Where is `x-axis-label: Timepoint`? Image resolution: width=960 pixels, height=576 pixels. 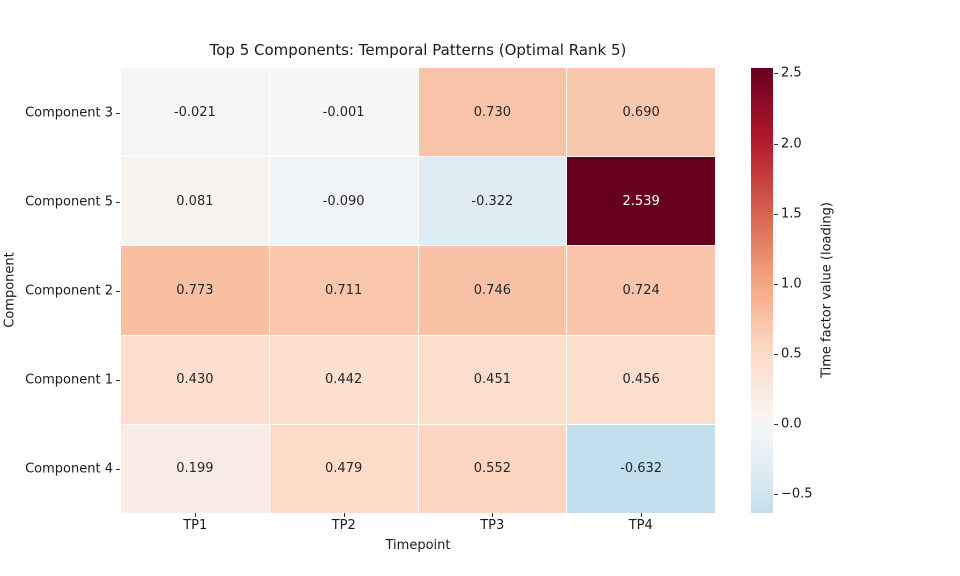
x-axis-label: Timepoint is located at coordinates (418, 545).